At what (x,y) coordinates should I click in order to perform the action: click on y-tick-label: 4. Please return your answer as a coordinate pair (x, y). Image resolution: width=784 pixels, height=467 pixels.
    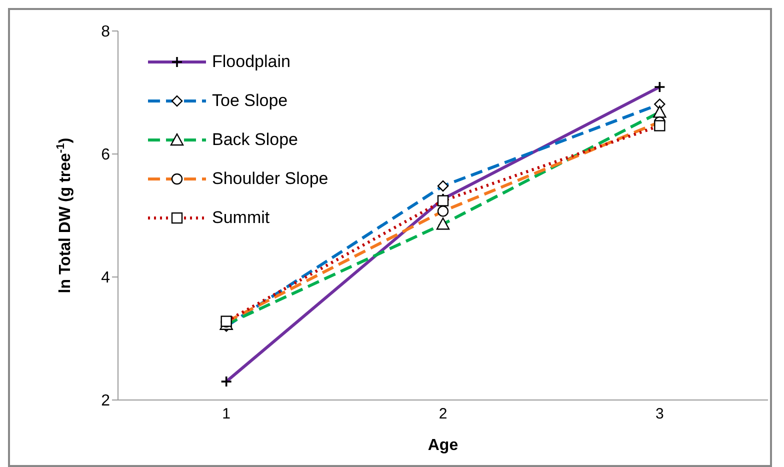
    Looking at the image, I should click on (105, 278).